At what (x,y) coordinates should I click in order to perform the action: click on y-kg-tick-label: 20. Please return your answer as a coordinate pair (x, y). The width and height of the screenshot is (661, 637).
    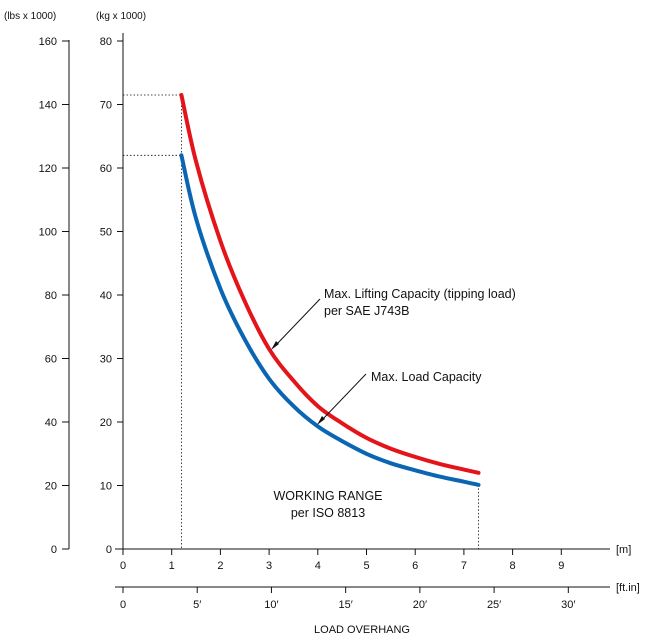
    Looking at the image, I should click on (106, 423).